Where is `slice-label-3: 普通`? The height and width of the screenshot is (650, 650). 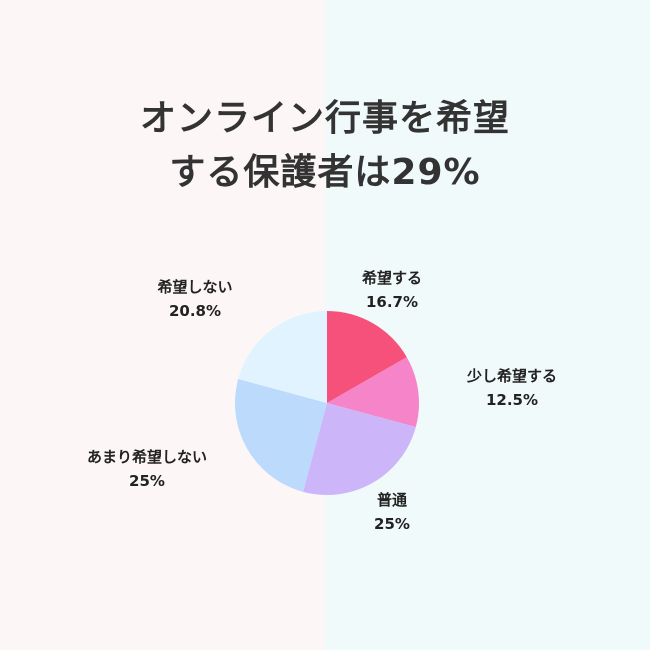 slice-label-3: 普通 is located at coordinates (392, 500).